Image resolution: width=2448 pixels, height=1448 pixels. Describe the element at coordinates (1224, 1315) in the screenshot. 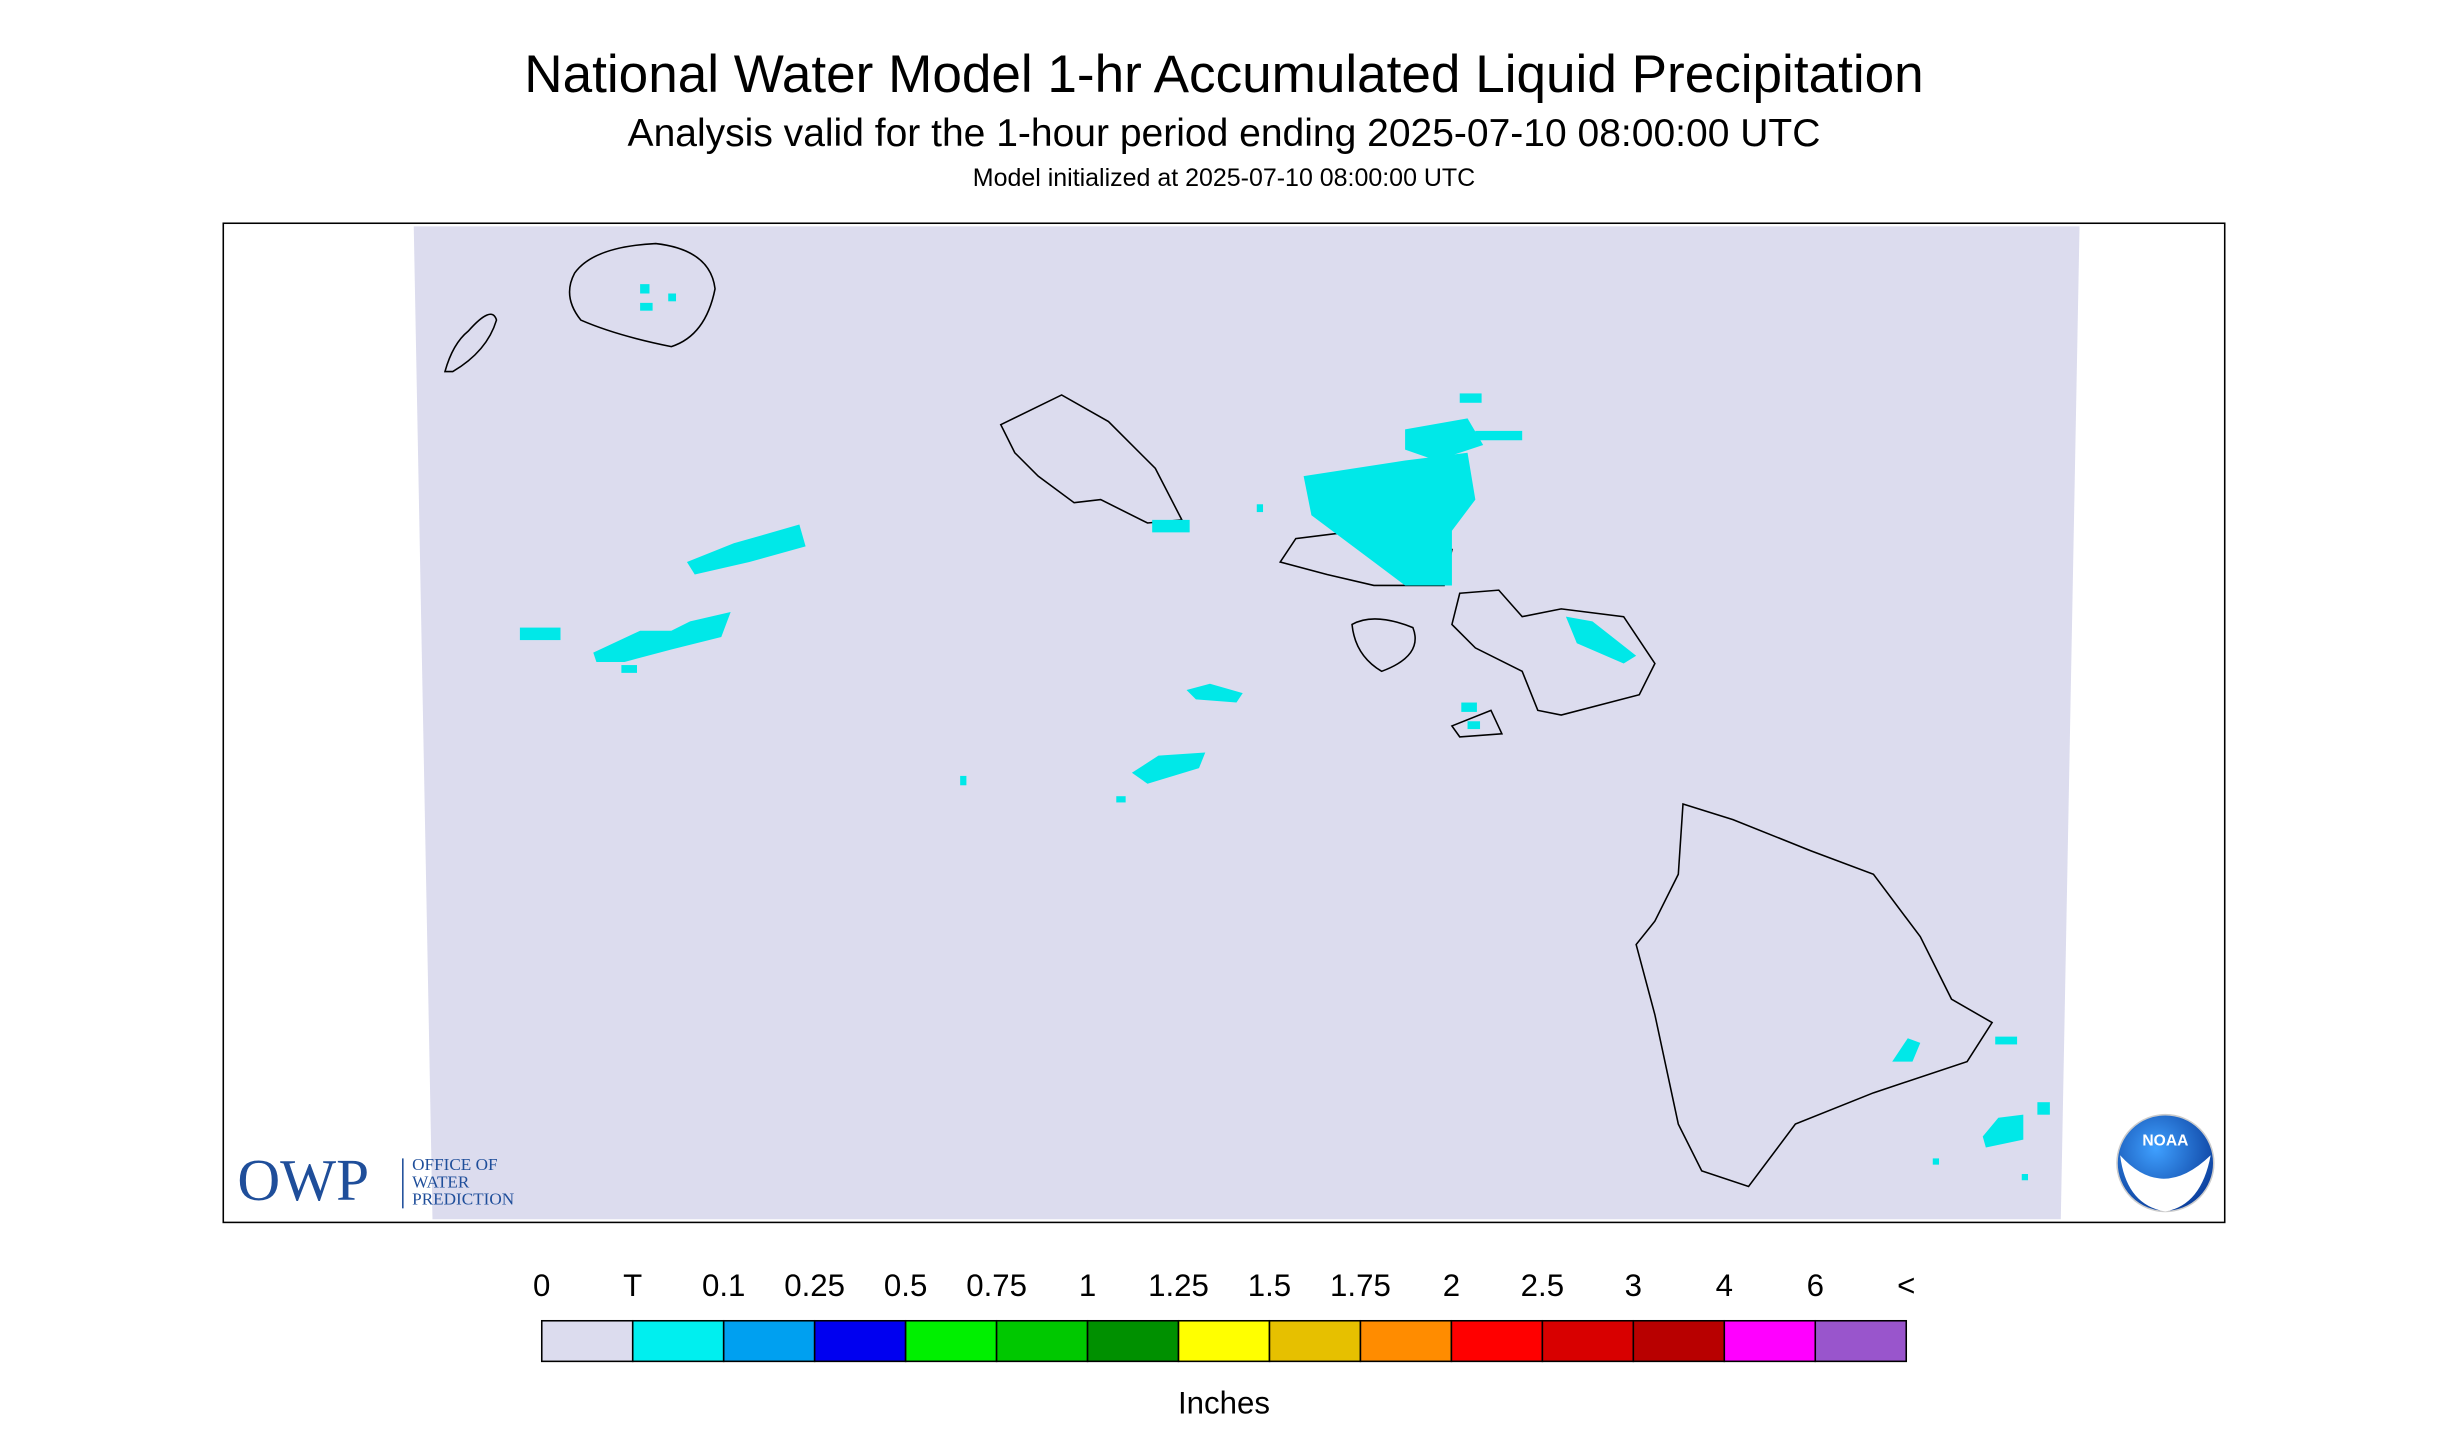

I see `legend: 0 T 0.1 0.25 0.5 0.75 1 1.25 1.5 1.75 2 2.5 3 4 6 <` at that location.